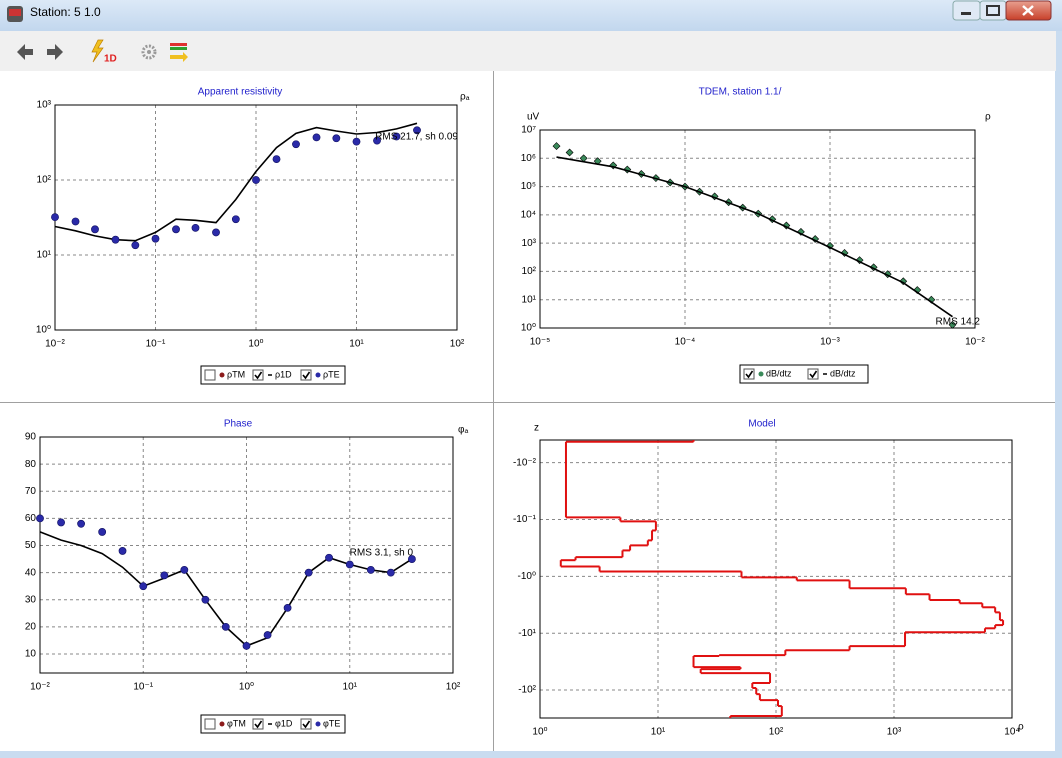 The image size is (1062, 758). Describe the element at coordinates (110, 59) in the screenshot. I see `run-1d-label: 1D` at that location.